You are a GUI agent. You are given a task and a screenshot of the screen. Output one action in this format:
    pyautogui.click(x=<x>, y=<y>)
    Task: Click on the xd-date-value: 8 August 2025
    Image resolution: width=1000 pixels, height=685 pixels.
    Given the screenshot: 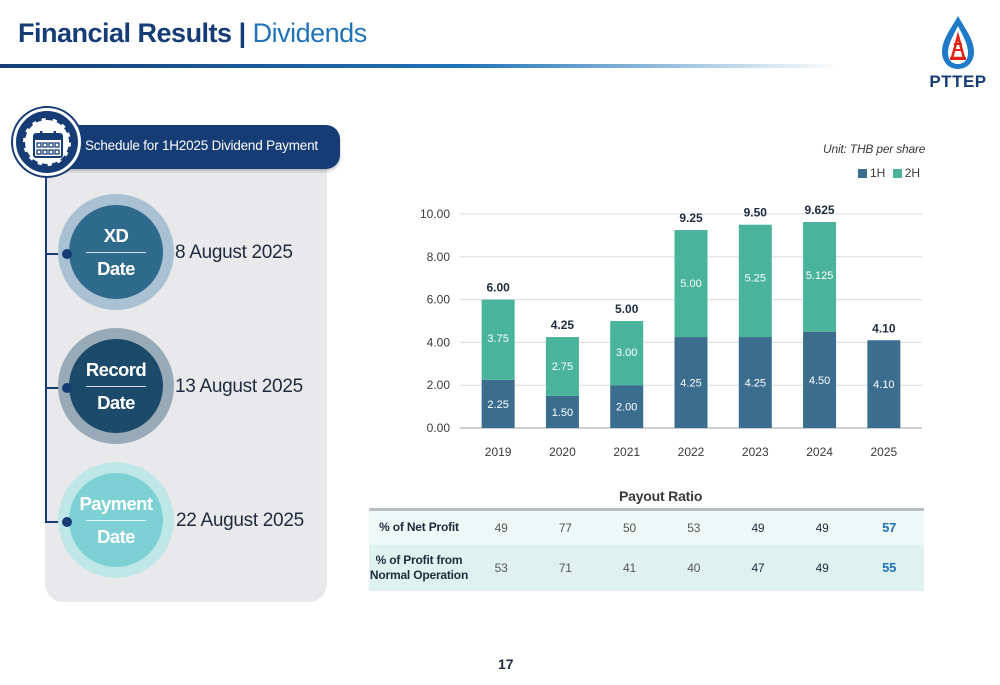 What is the action you would take?
    pyautogui.click(x=234, y=252)
    